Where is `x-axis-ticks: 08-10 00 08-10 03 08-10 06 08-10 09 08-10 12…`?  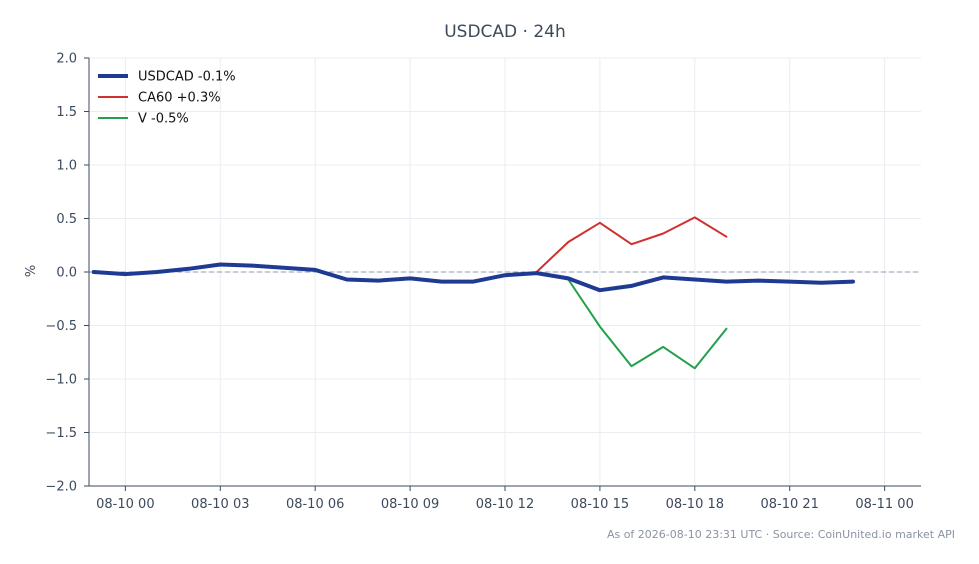 x-axis-ticks: 08-10 00 08-10 03 08-10 06 08-10 09 08-10 12… is located at coordinates (505, 499).